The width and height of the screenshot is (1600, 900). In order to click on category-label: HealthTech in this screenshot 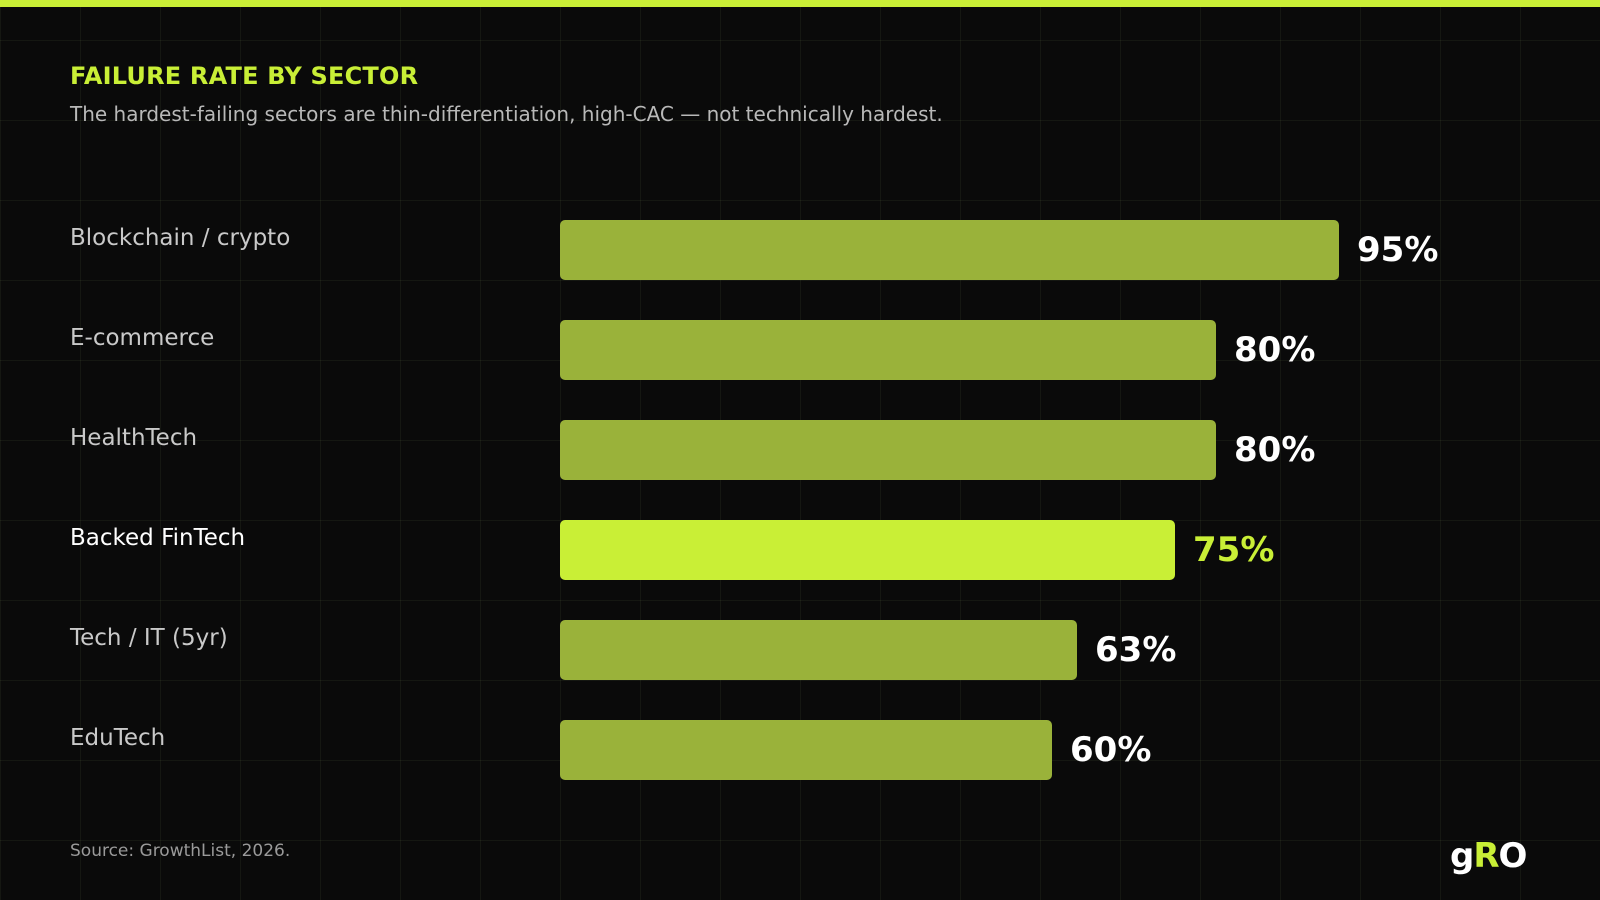, I will do `click(134, 438)`.